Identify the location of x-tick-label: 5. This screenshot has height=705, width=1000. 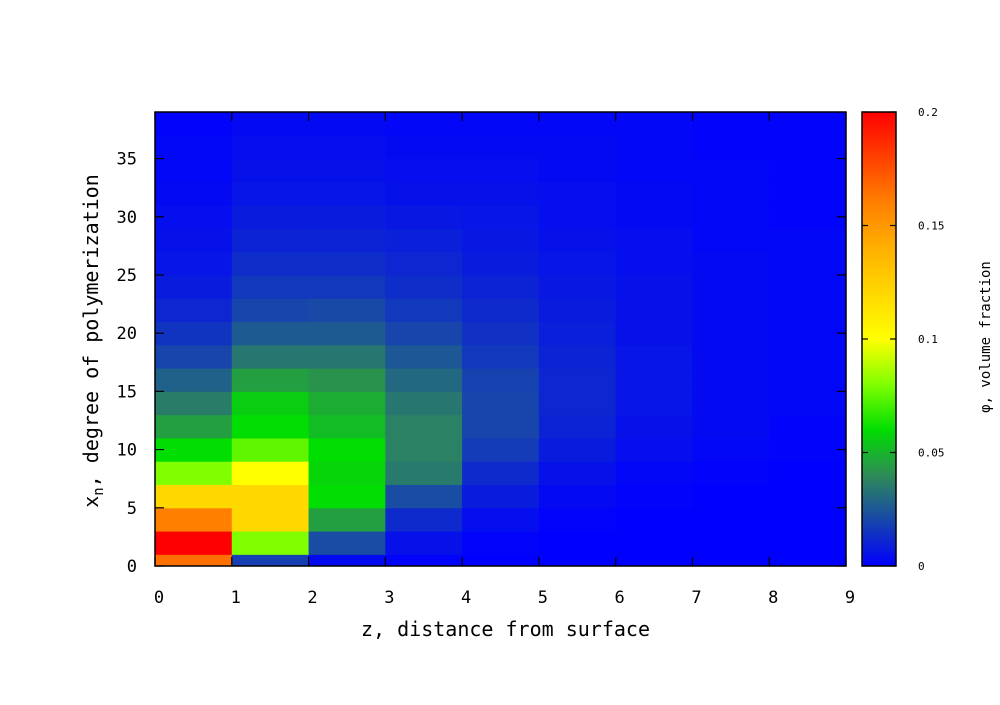
(543, 598).